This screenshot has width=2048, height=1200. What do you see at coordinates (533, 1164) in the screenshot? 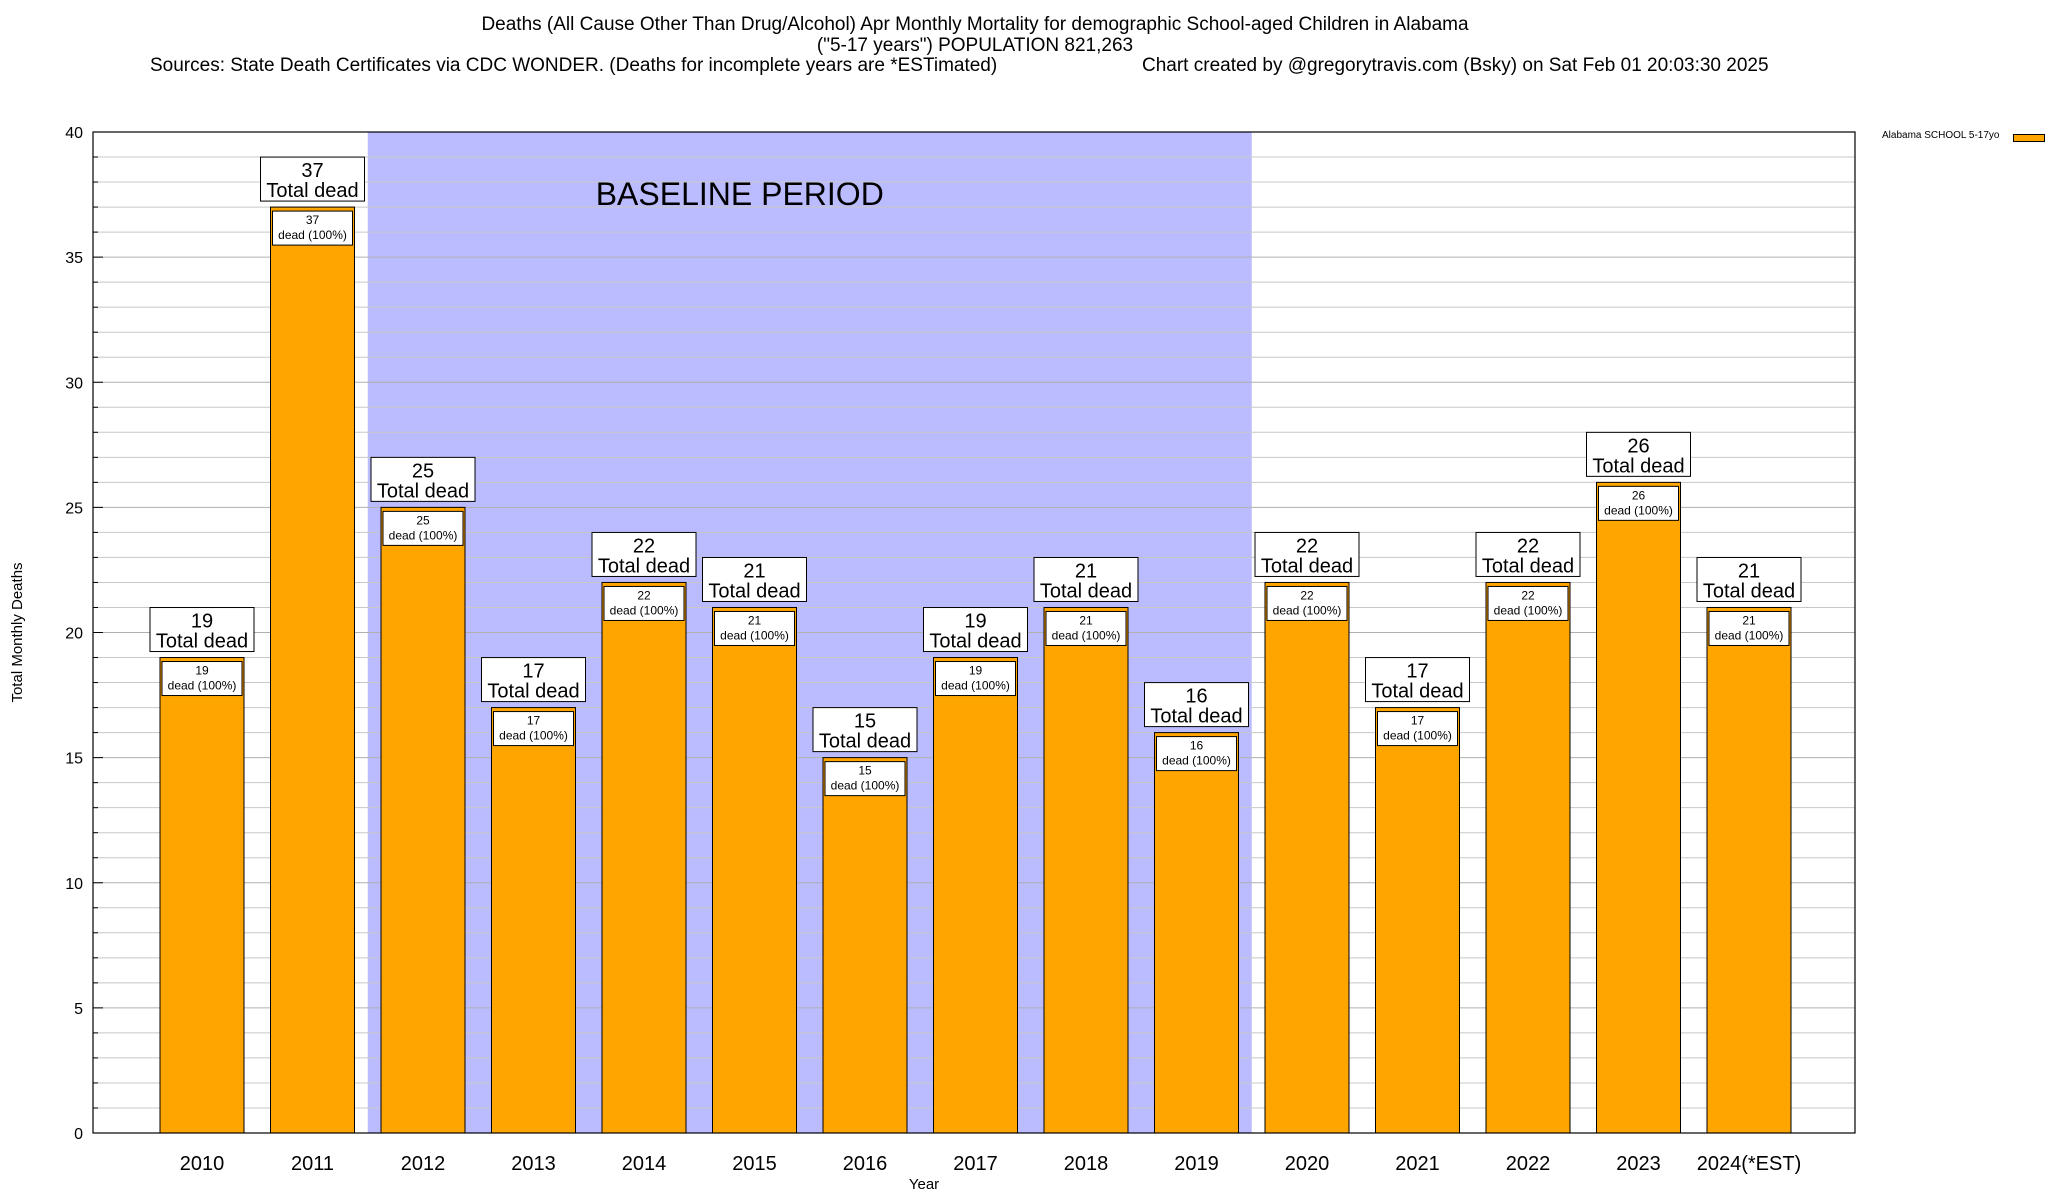
I see `x-tick-label: 2013` at bounding box center [533, 1164].